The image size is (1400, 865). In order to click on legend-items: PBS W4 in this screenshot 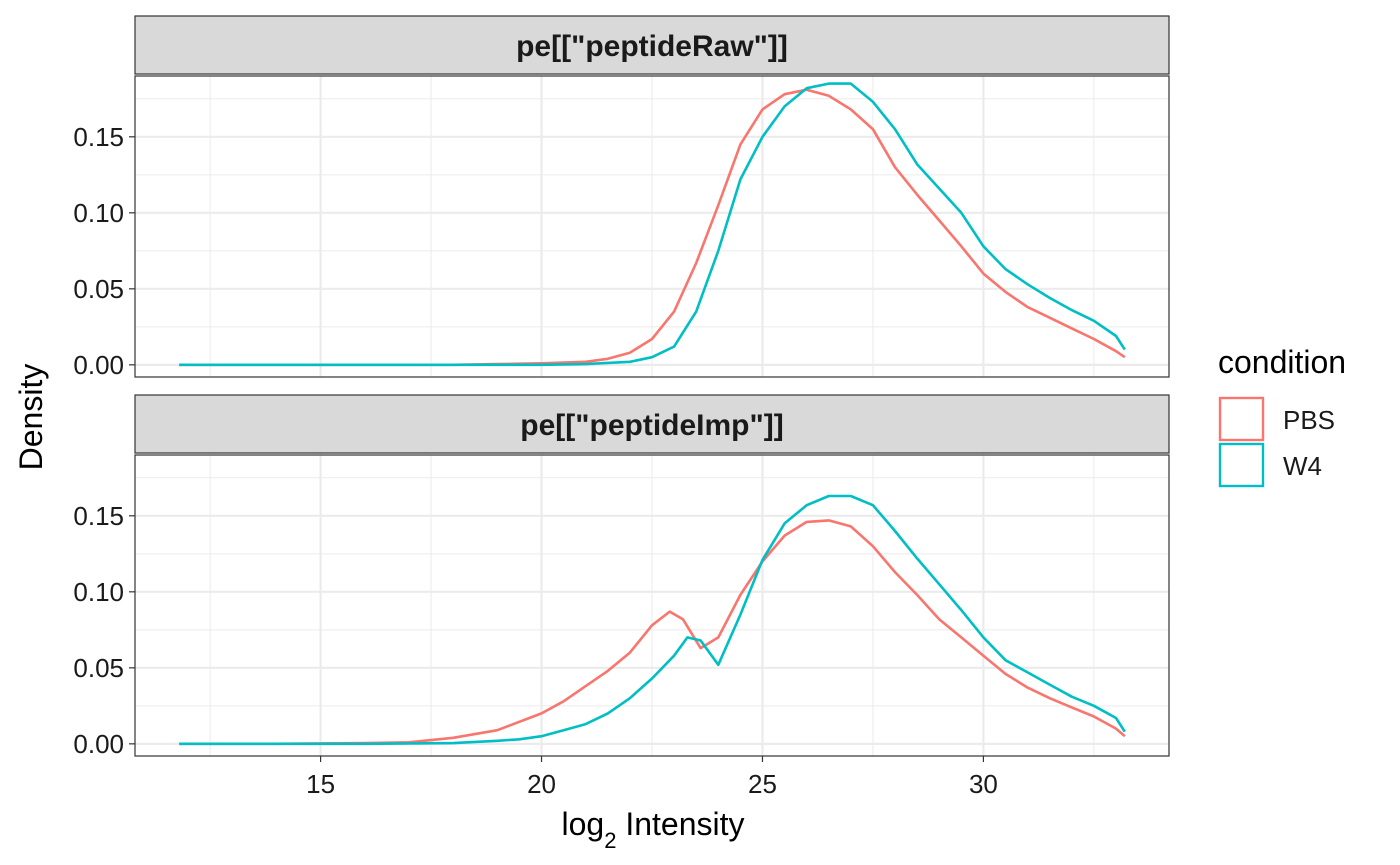, I will do `click(1276, 442)`.